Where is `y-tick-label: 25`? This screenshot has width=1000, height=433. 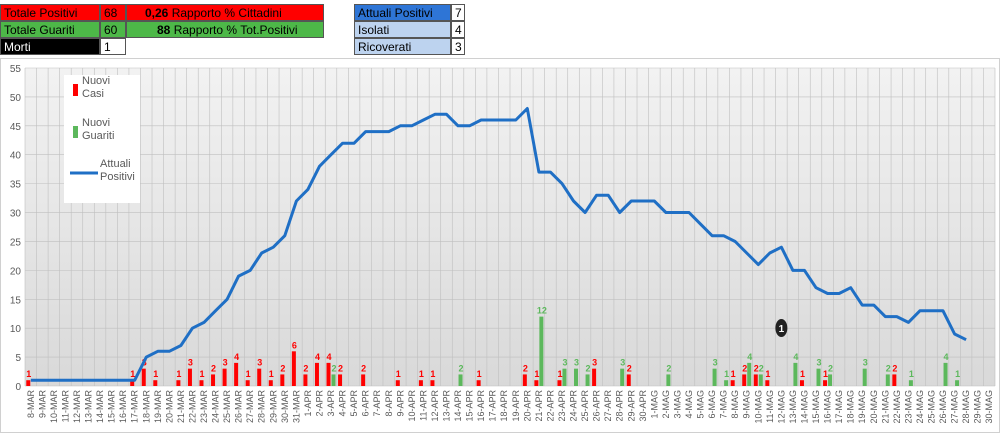
y-tick-label: 25 is located at coordinates (16, 242).